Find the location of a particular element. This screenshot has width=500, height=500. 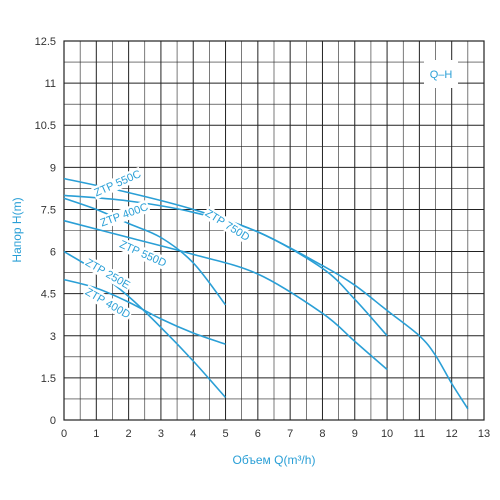

y-tick-label: 1.5 is located at coordinates (48, 379).